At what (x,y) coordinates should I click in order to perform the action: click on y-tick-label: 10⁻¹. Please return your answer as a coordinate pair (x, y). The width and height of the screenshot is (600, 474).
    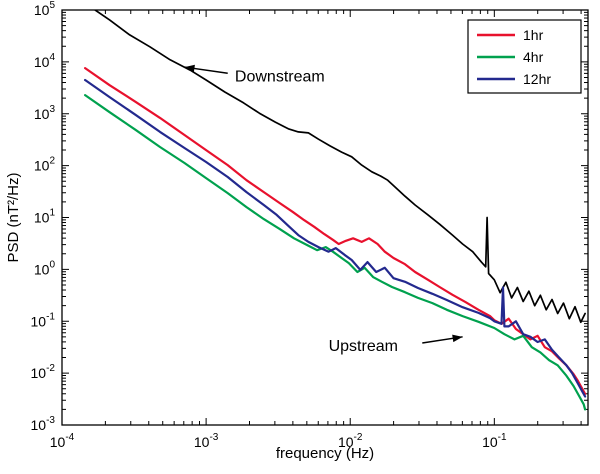
    Looking at the image, I should click on (43, 320).